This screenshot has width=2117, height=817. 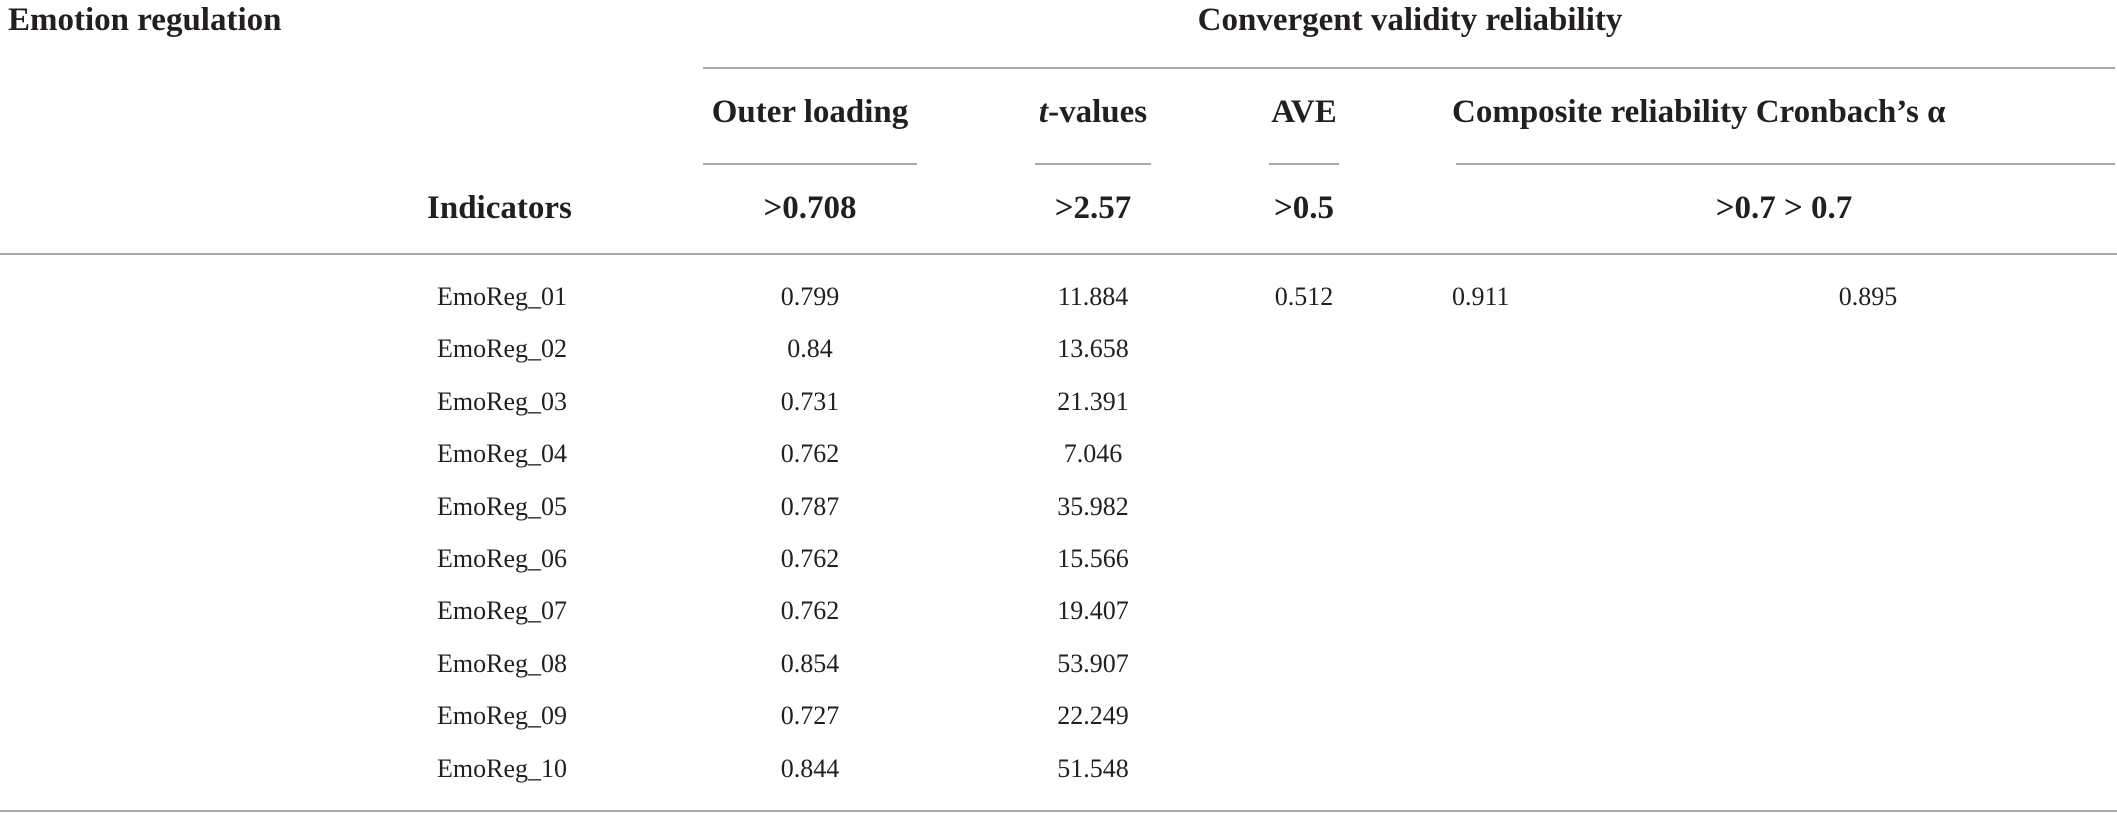 I want to click on col-t-values: t-values, so click(x=1093, y=112).